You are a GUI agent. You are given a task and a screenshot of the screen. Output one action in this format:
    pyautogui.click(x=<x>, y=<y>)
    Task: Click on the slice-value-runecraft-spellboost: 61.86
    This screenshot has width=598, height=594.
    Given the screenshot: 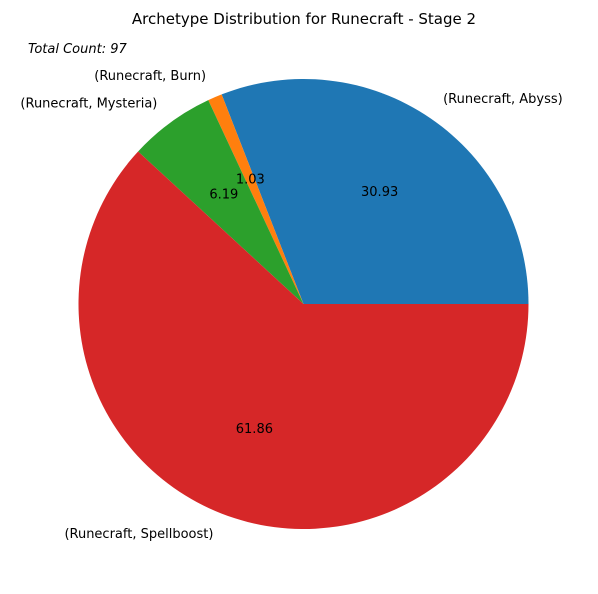 What is the action you would take?
    pyautogui.click(x=254, y=429)
    